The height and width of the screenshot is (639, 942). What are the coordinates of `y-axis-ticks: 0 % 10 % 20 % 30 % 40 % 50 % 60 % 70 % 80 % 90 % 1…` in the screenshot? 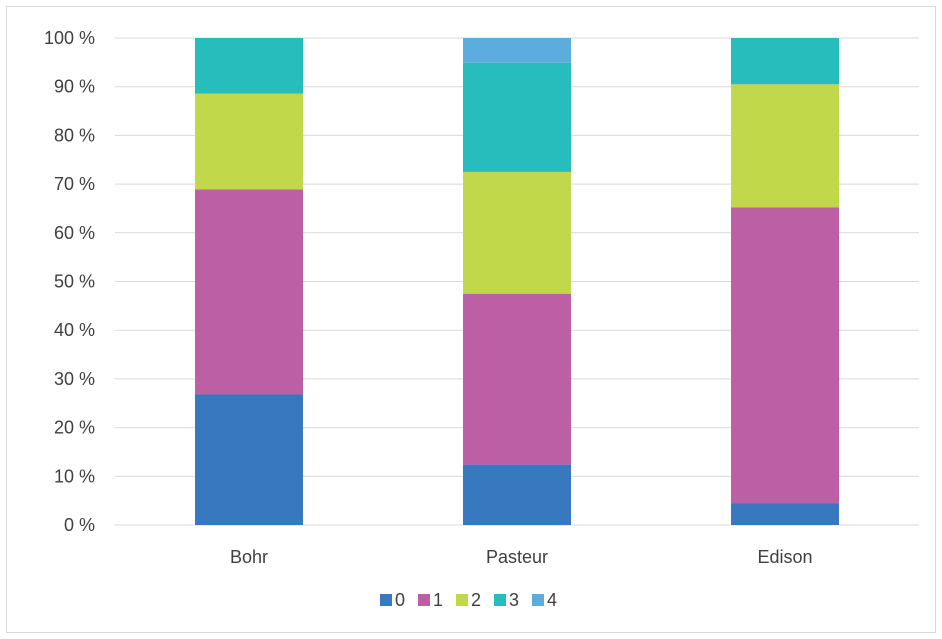 It's located at (69, 281).